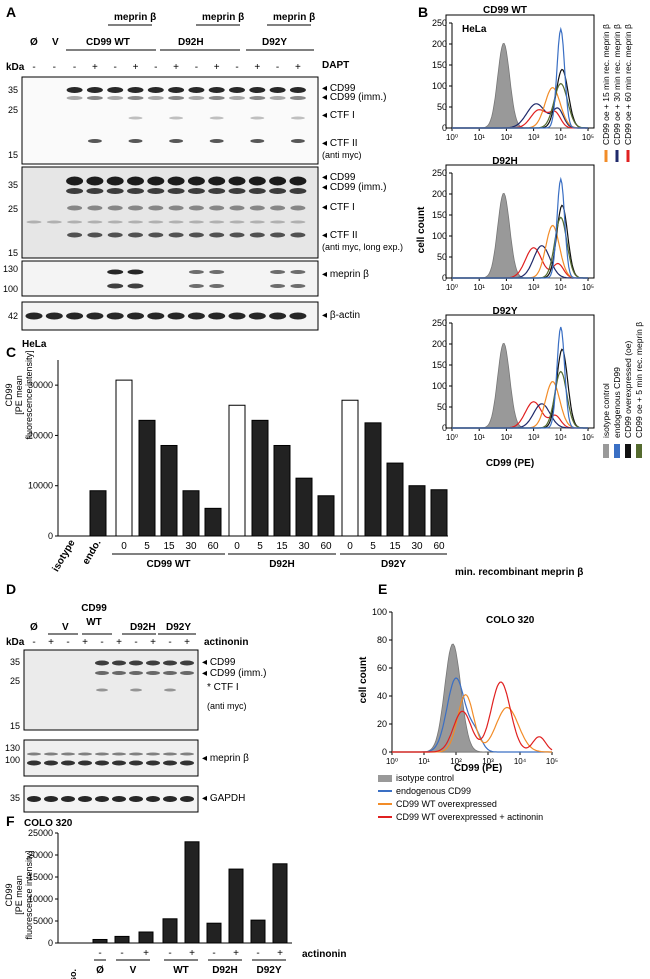 This screenshot has width=650, height=979. I want to click on y-tick-label: 50, so click(442, 107).